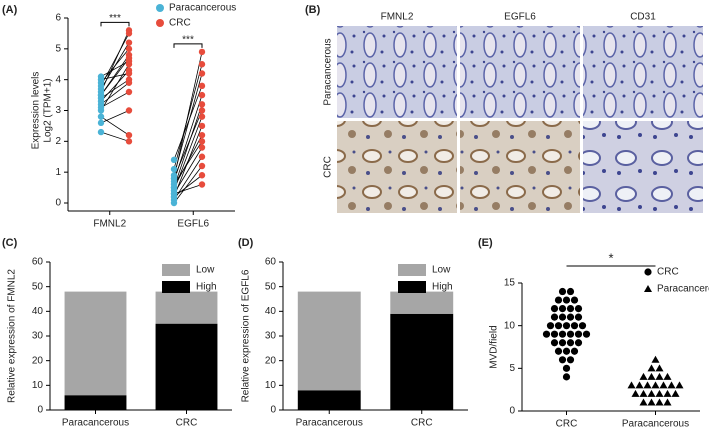 The width and height of the screenshot is (709, 430). Describe the element at coordinates (313, 10) in the screenshot. I see `panel-label: (B)` at that location.